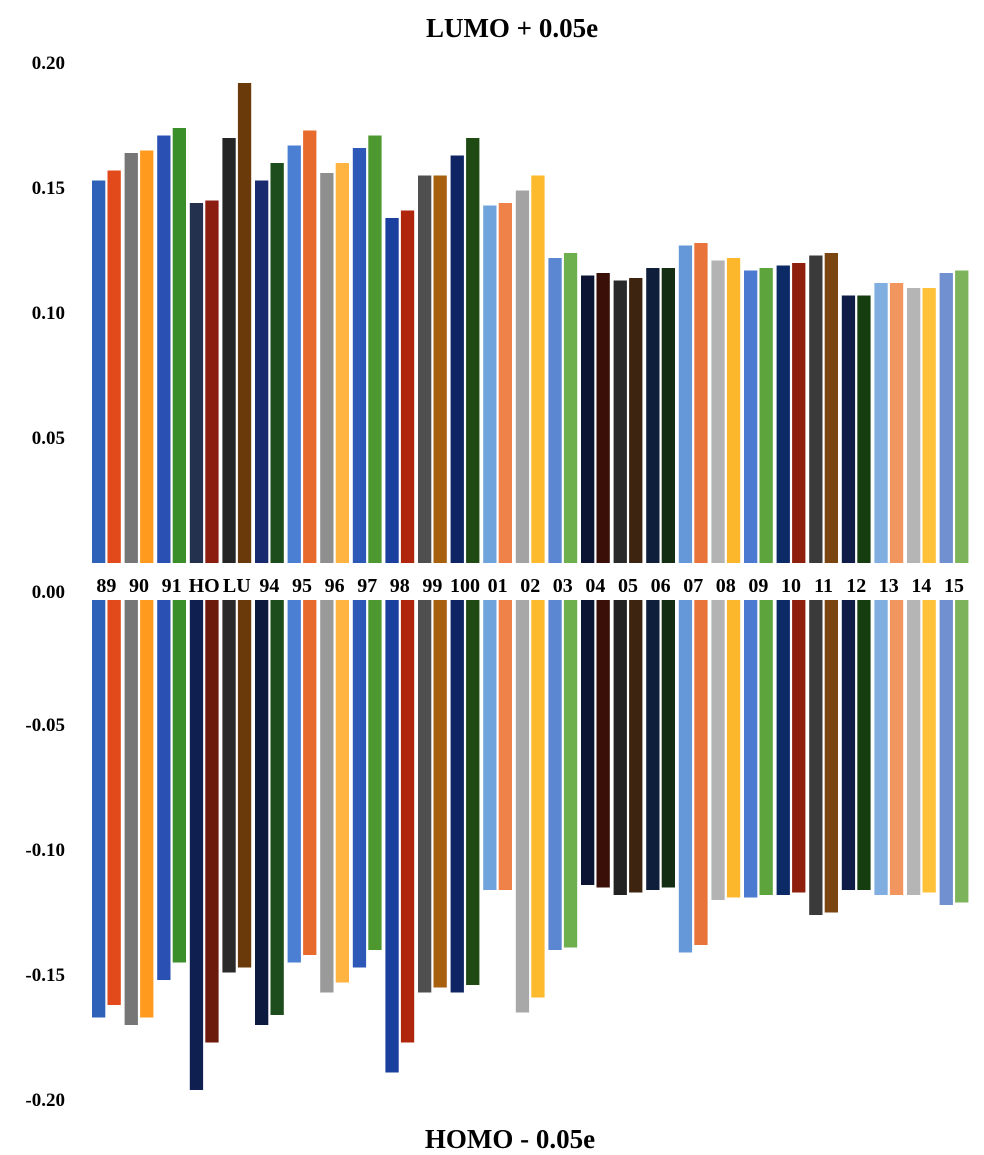 The image size is (984, 1155). What do you see at coordinates (758, 586) in the screenshot?
I see `x-tick-label: 09` at bounding box center [758, 586].